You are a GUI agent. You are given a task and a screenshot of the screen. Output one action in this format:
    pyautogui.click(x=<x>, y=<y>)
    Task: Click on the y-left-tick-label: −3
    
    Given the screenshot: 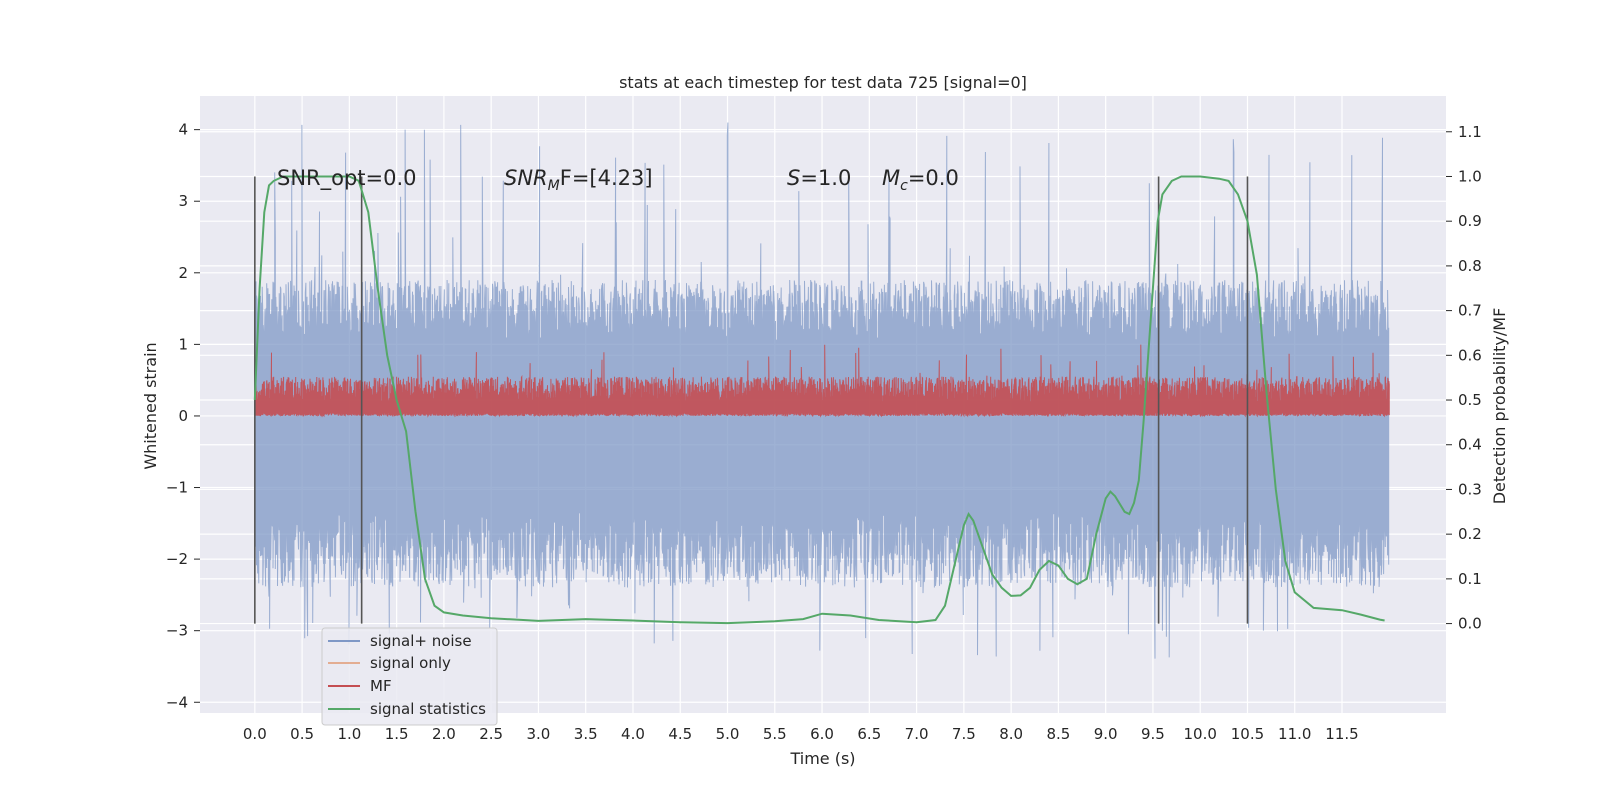 What is the action you would take?
    pyautogui.click(x=177, y=631)
    